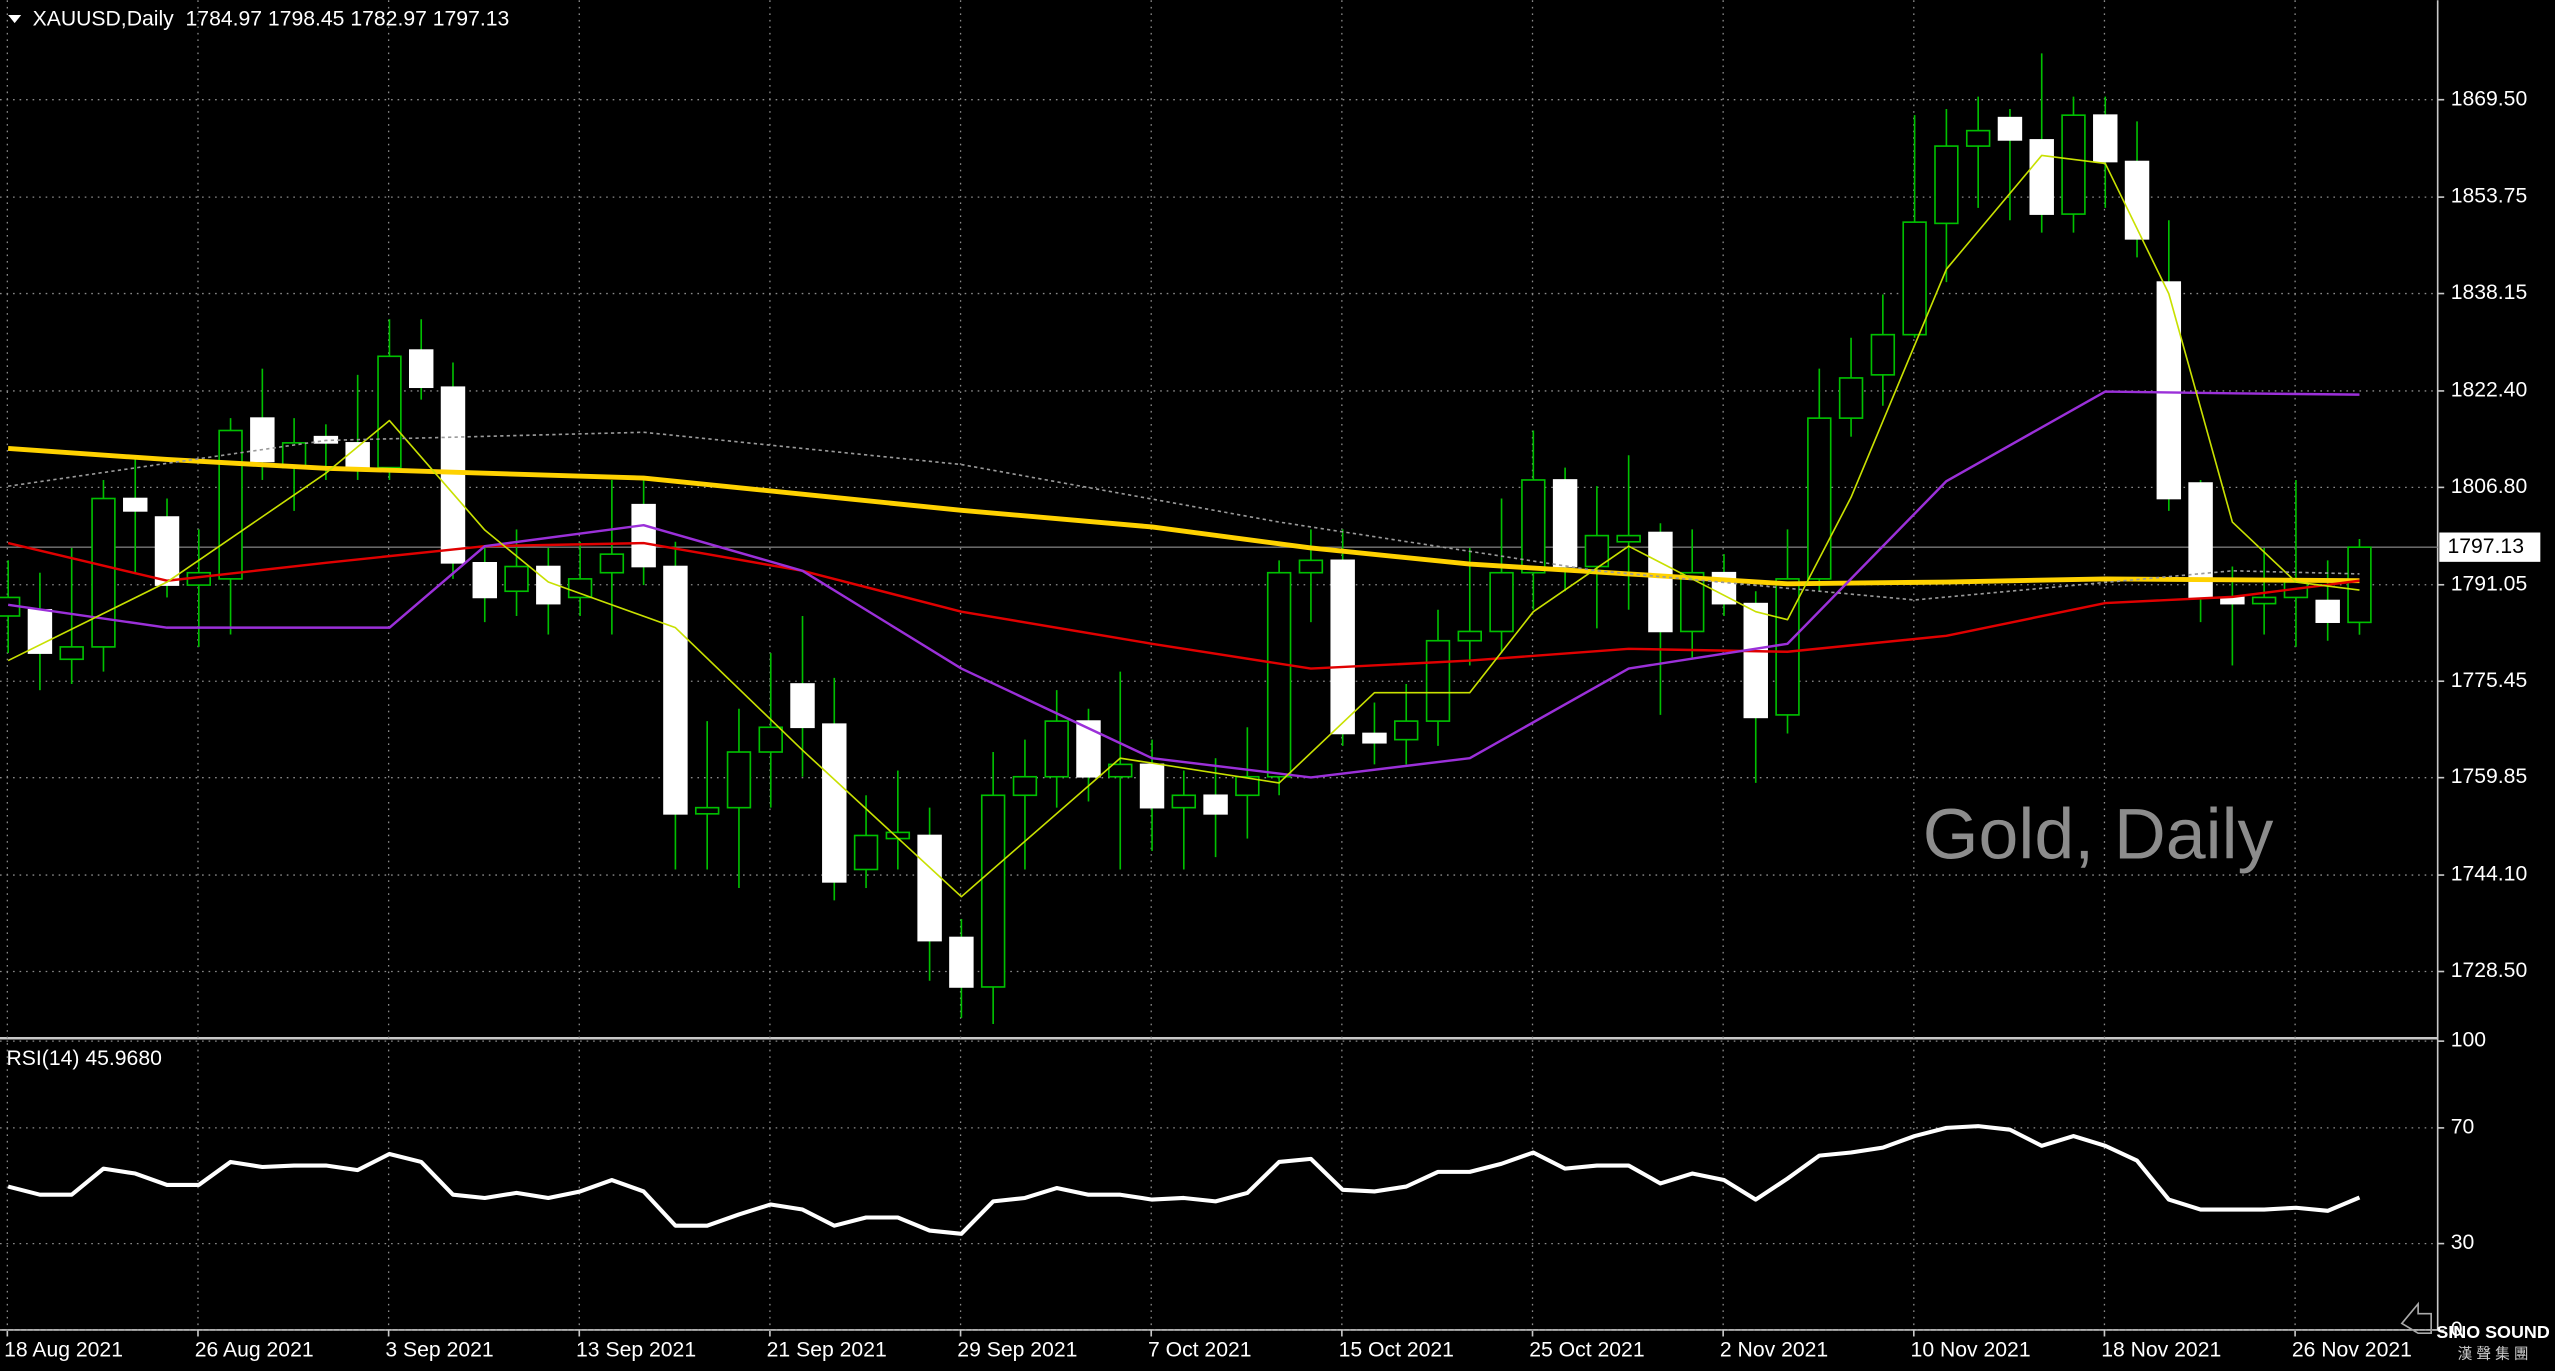 The width and height of the screenshot is (2555, 1371). I want to click on y-tick-label: 1759.85, so click(2489, 776).